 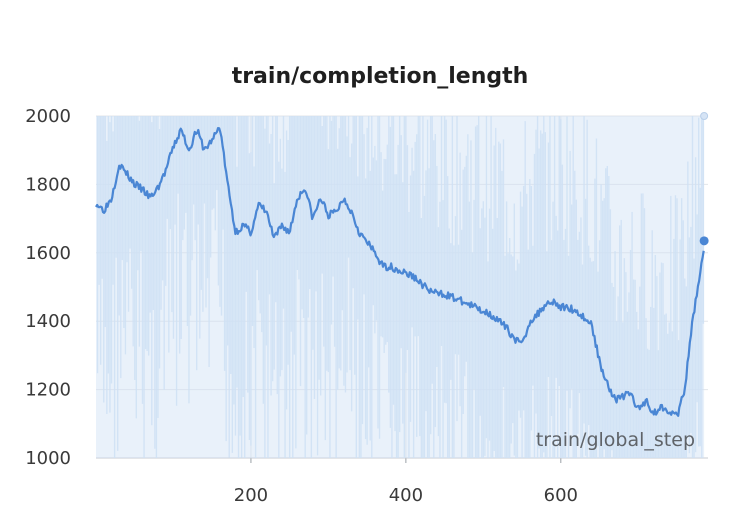 What do you see at coordinates (704, 116) in the screenshot?
I see `raw-max-marker` at bounding box center [704, 116].